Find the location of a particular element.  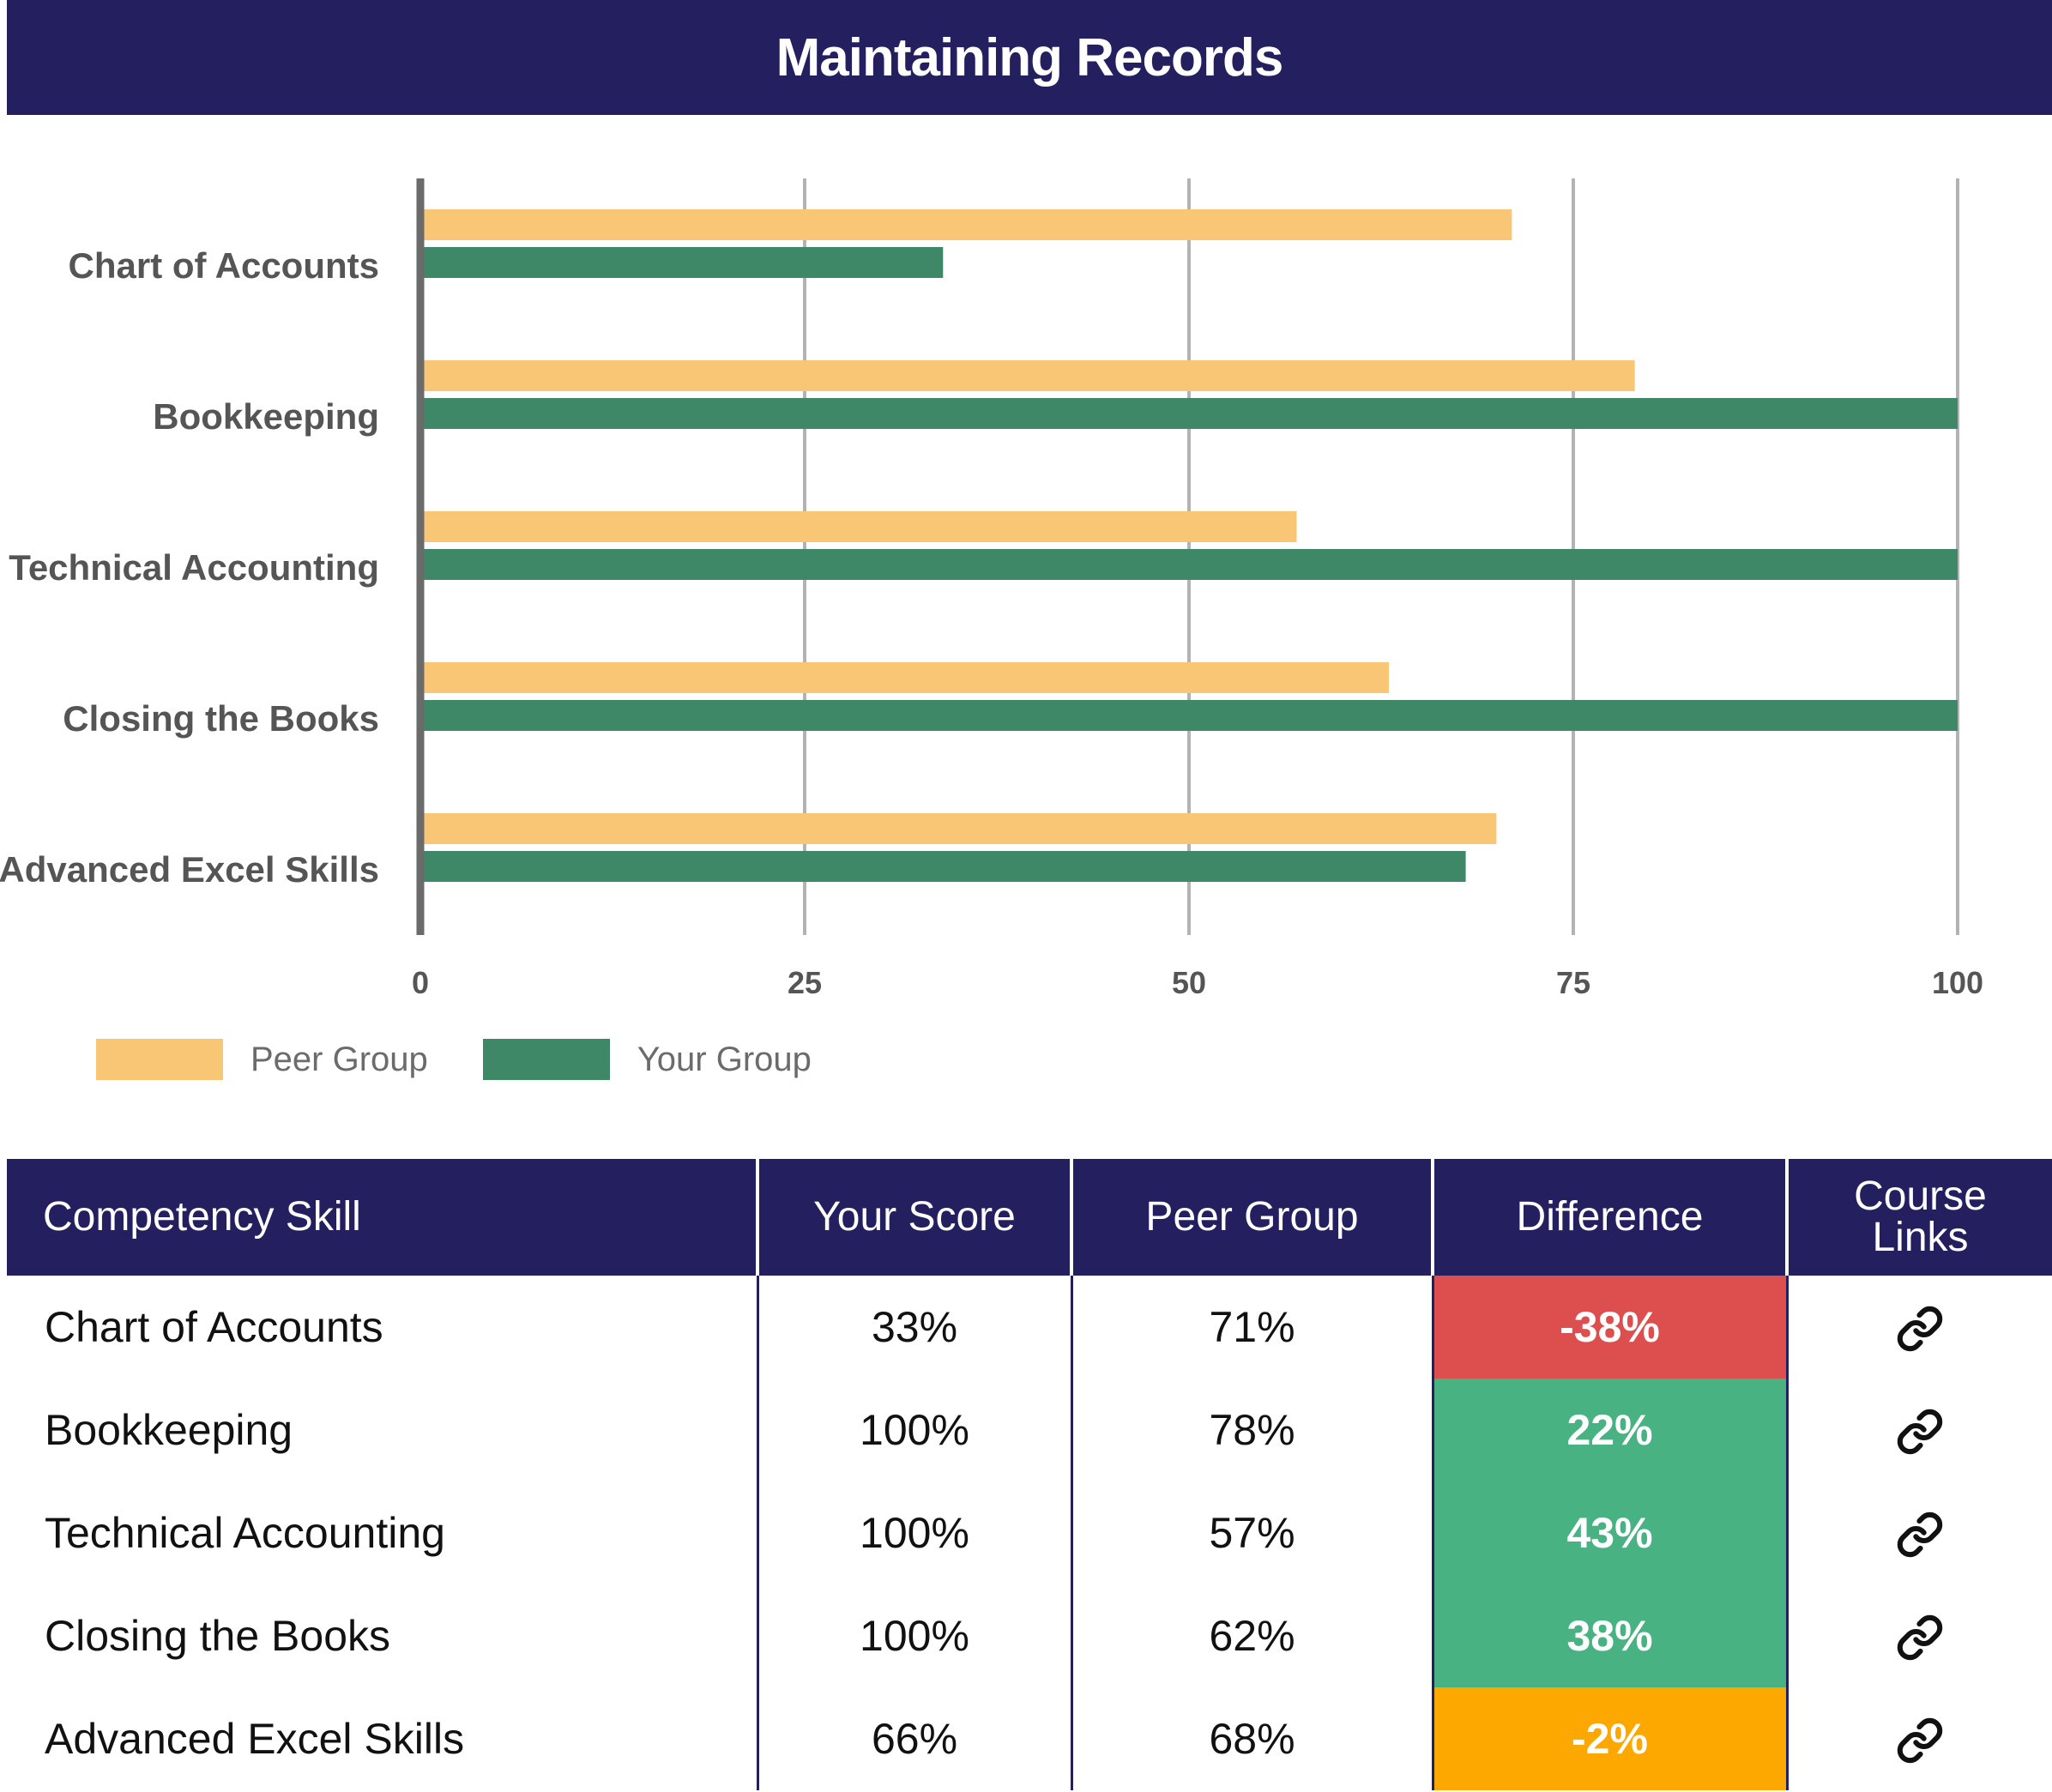

header-your-score: Your Score is located at coordinates (913, 1217).